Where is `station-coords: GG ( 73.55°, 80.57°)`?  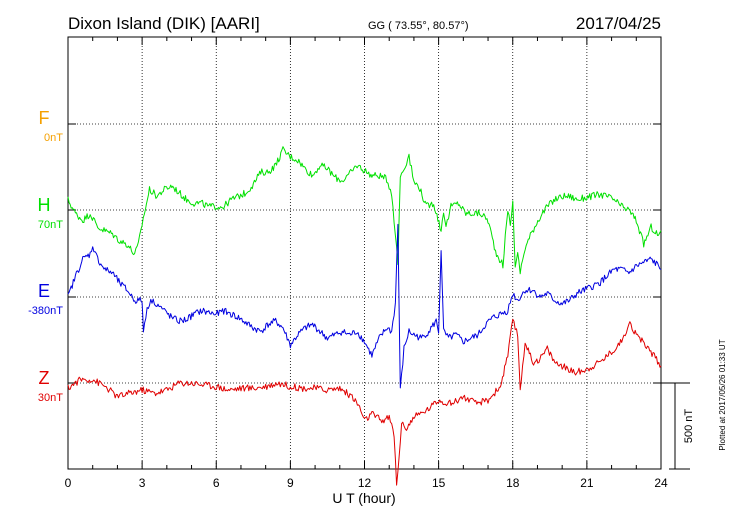
station-coords: GG ( 73.55°, 80.57°) is located at coordinates (418, 26).